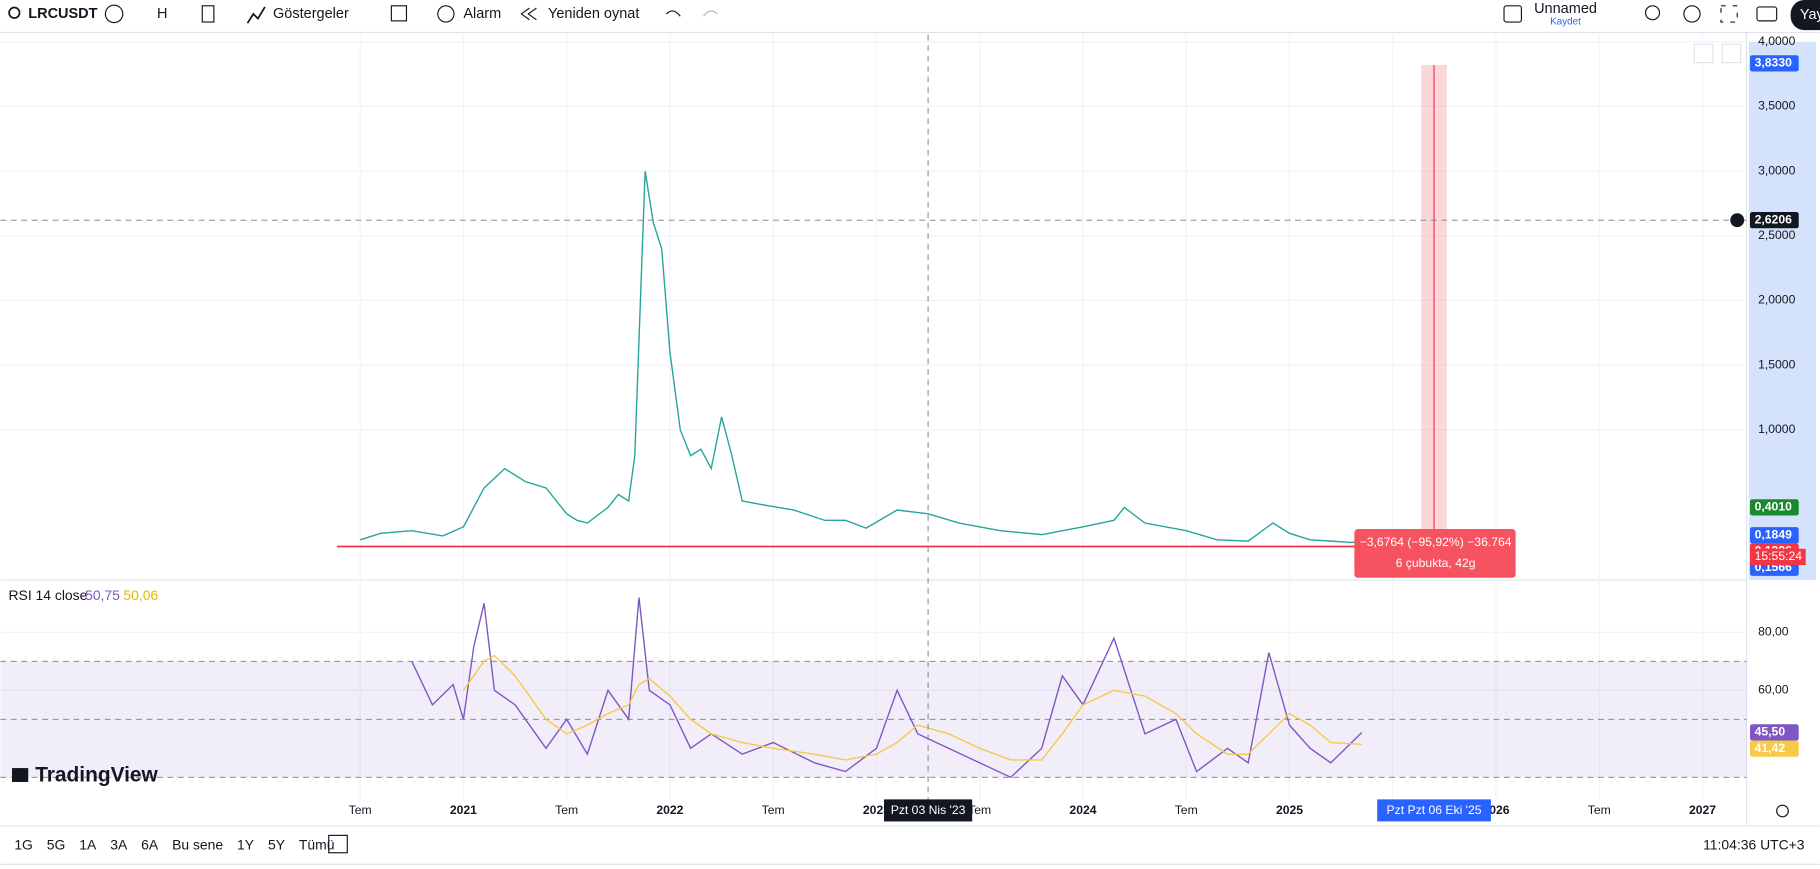 The width and height of the screenshot is (1820, 869). Describe the element at coordinates (593, 14) in the screenshot. I see `replay: Yeniden oynat` at that location.